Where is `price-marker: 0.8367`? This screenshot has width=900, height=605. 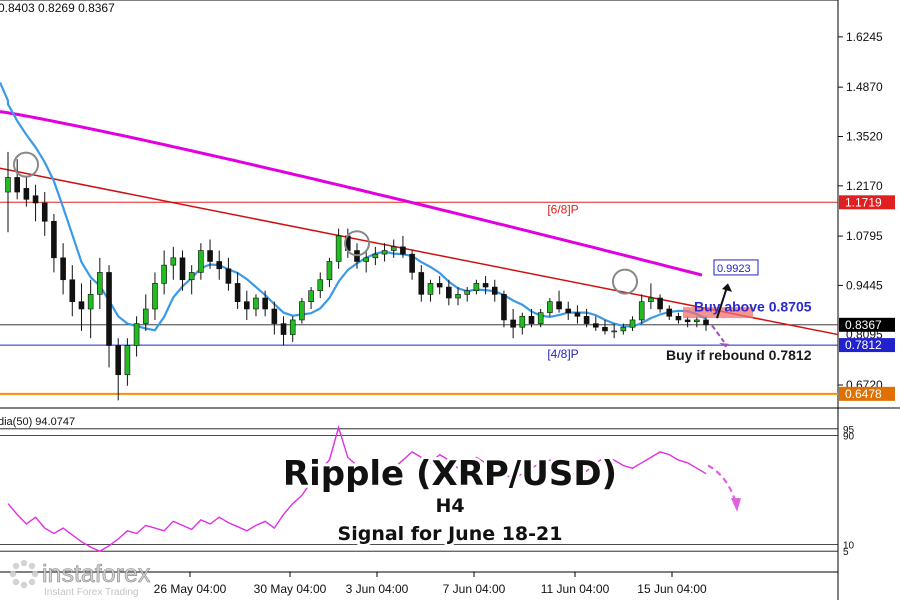
price-marker: 0.8367 is located at coordinates (867, 324).